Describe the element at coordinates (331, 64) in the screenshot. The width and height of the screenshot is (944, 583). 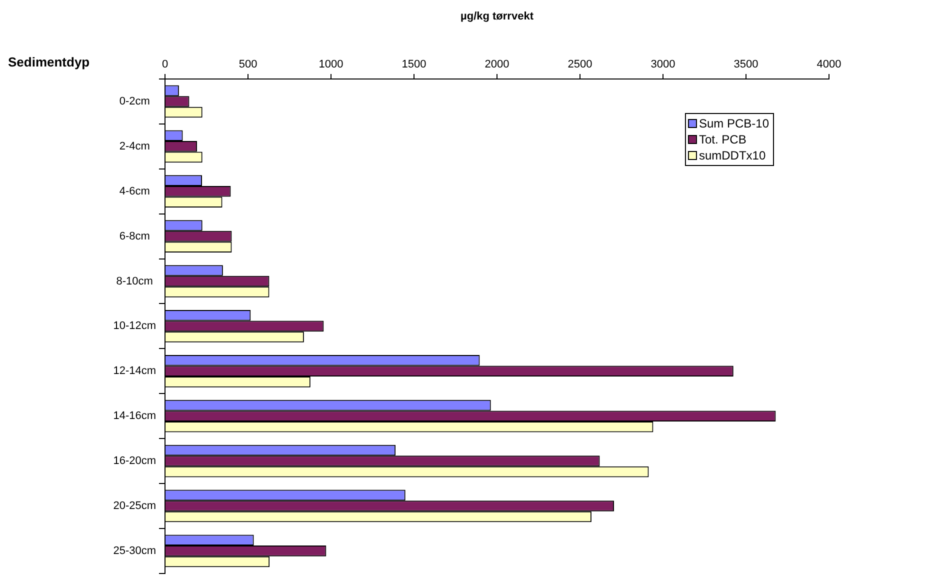
I see `x-tick-label: 1000` at that location.